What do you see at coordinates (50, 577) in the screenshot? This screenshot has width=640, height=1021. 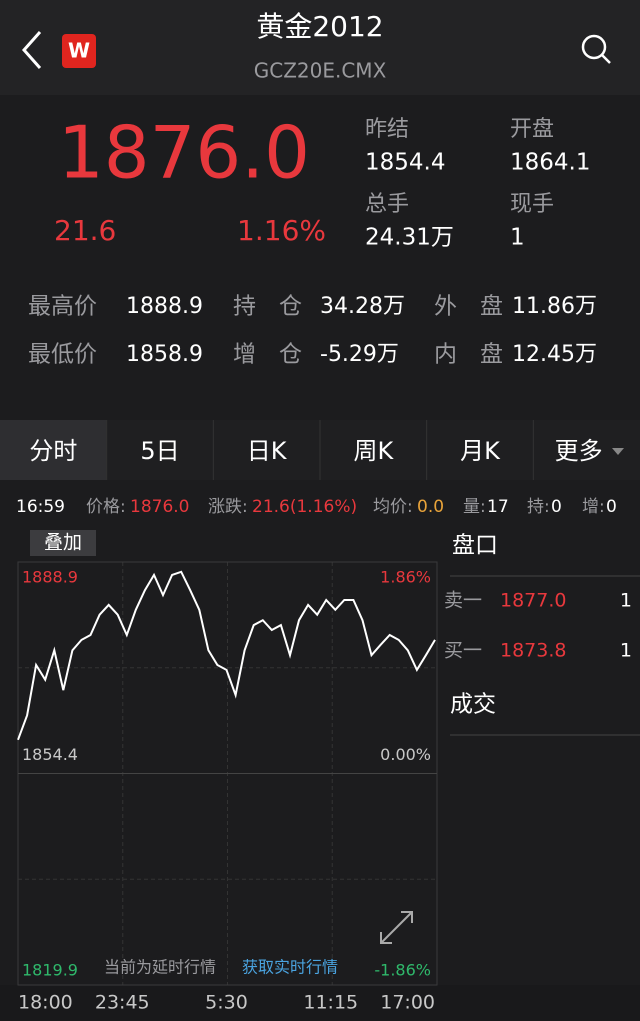 I see `y-tick-label: 1888.9` at bounding box center [50, 577].